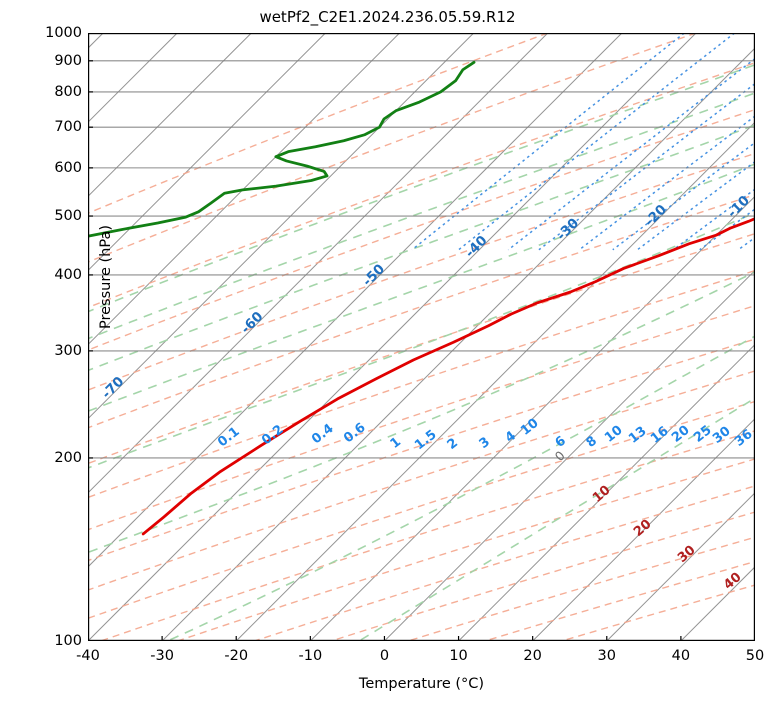 This screenshot has width=775, height=708. I want to click on mixing-ratio-label: 8, so click(592, 442).